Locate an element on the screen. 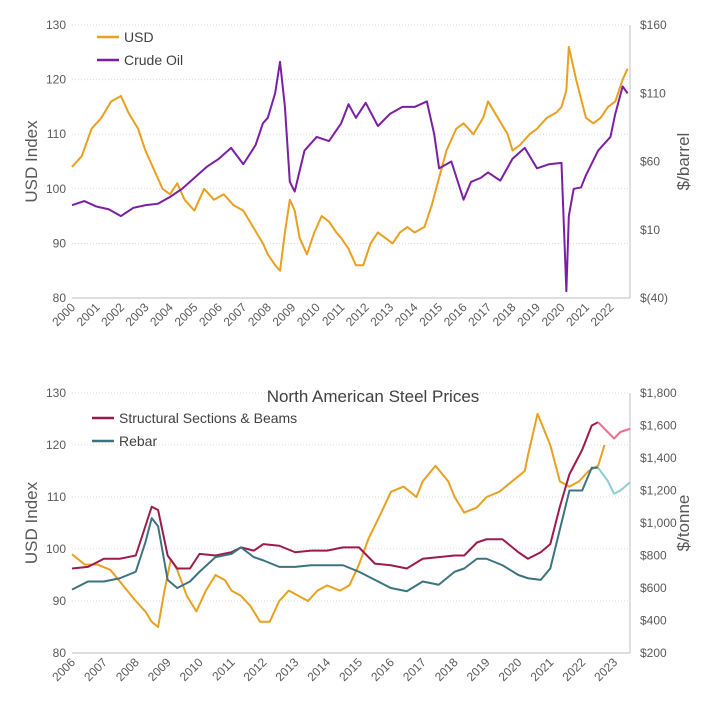 The width and height of the screenshot is (710, 725). y2-tick-label: $800 is located at coordinates (653, 556).